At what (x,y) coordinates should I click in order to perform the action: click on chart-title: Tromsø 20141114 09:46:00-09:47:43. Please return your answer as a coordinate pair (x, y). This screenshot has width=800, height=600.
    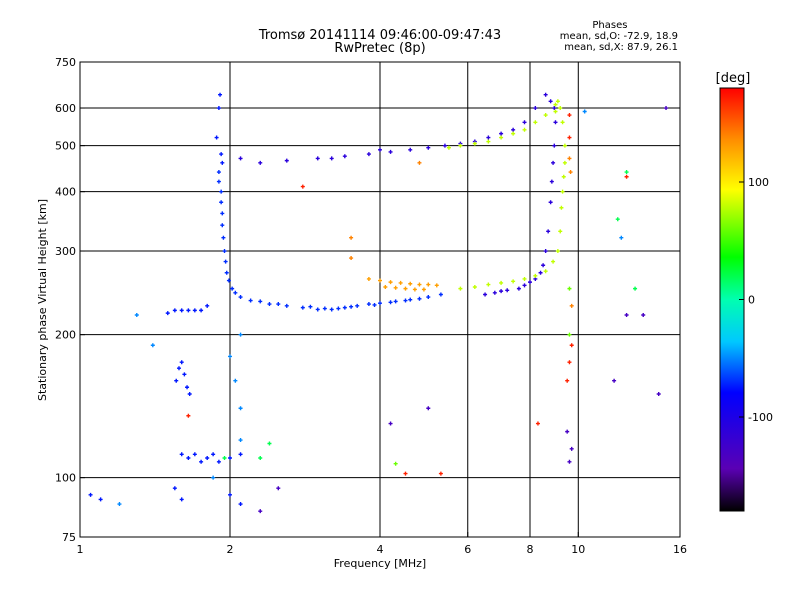
    Looking at the image, I should click on (380, 35).